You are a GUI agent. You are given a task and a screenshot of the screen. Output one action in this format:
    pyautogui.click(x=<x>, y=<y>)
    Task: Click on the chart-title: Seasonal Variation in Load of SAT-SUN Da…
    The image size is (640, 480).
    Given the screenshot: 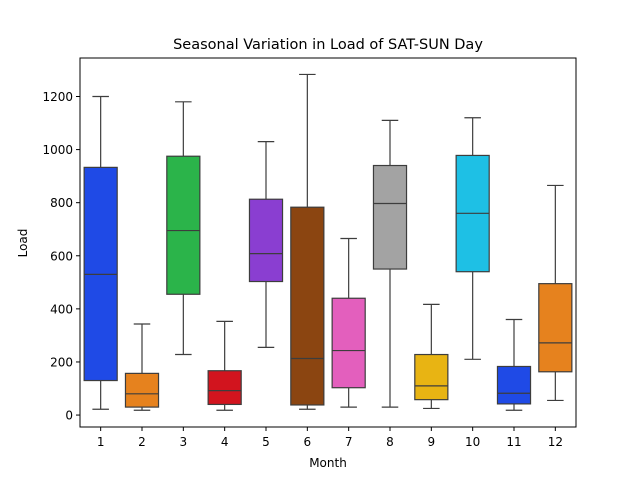 What is the action you would take?
    pyautogui.click(x=328, y=45)
    